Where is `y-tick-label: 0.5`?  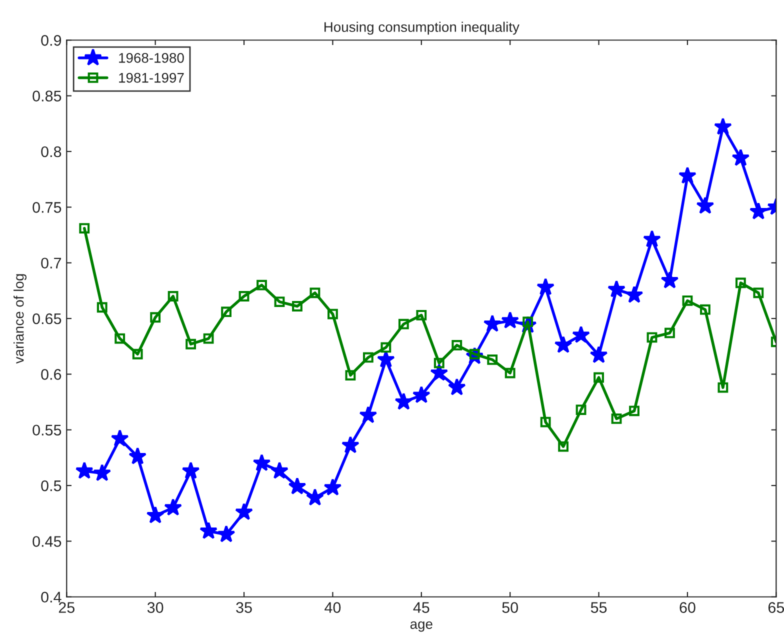
y-tick-label: 0.5 is located at coordinates (51, 486).